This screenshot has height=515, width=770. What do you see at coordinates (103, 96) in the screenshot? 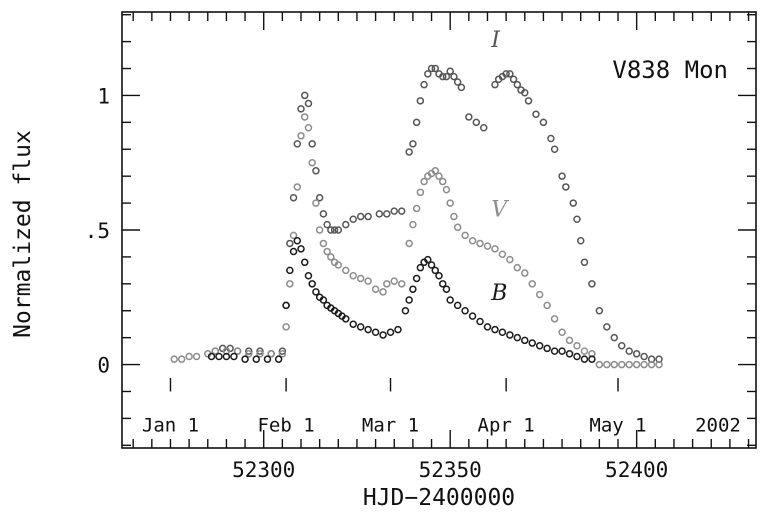
I see `y-tick-label: 1` at bounding box center [103, 96].